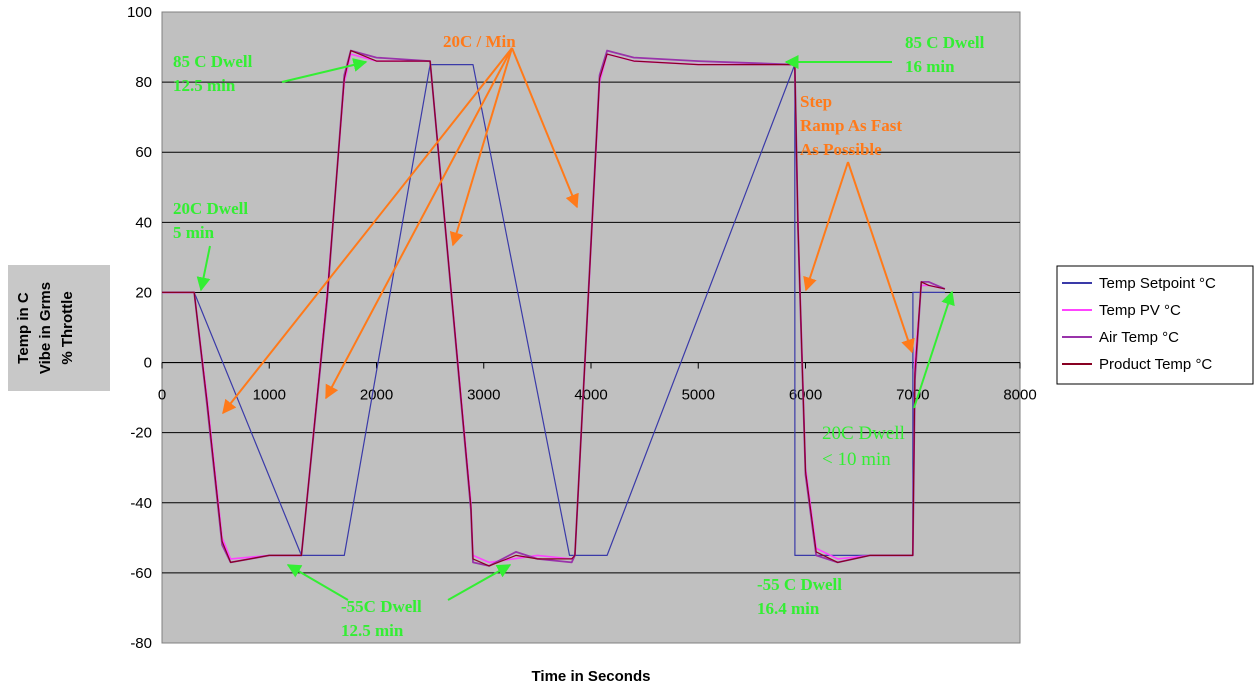 This screenshot has height=687, width=1258. What do you see at coordinates (1155, 364) in the screenshot?
I see `legend-label-product: Product Temp °C` at bounding box center [1155, 364].